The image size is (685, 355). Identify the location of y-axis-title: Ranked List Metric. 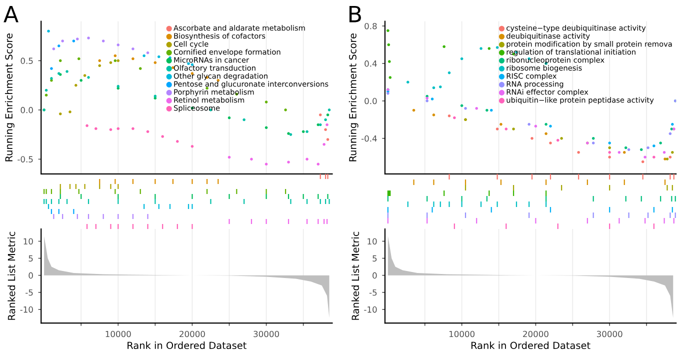
(12, 276).